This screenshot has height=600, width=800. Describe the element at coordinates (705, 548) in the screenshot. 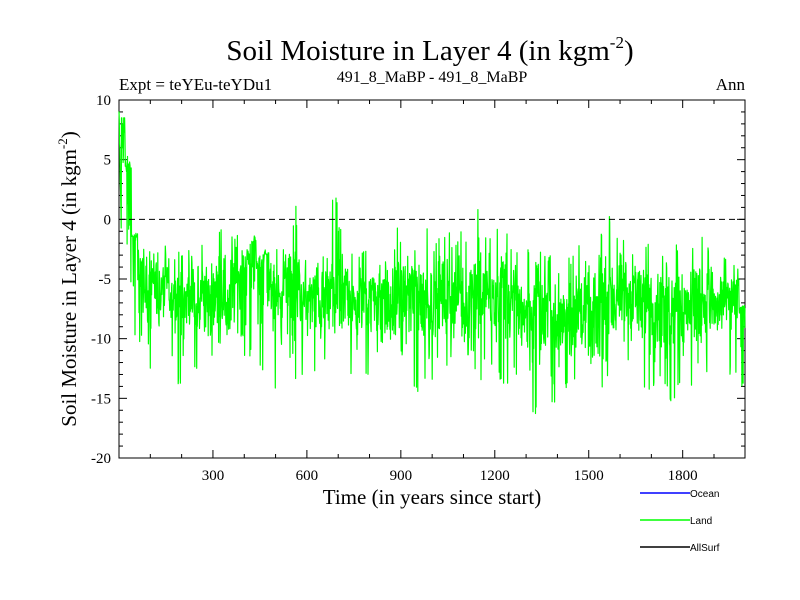

I see `legend-label-allsurf: AllSurf` at that location.